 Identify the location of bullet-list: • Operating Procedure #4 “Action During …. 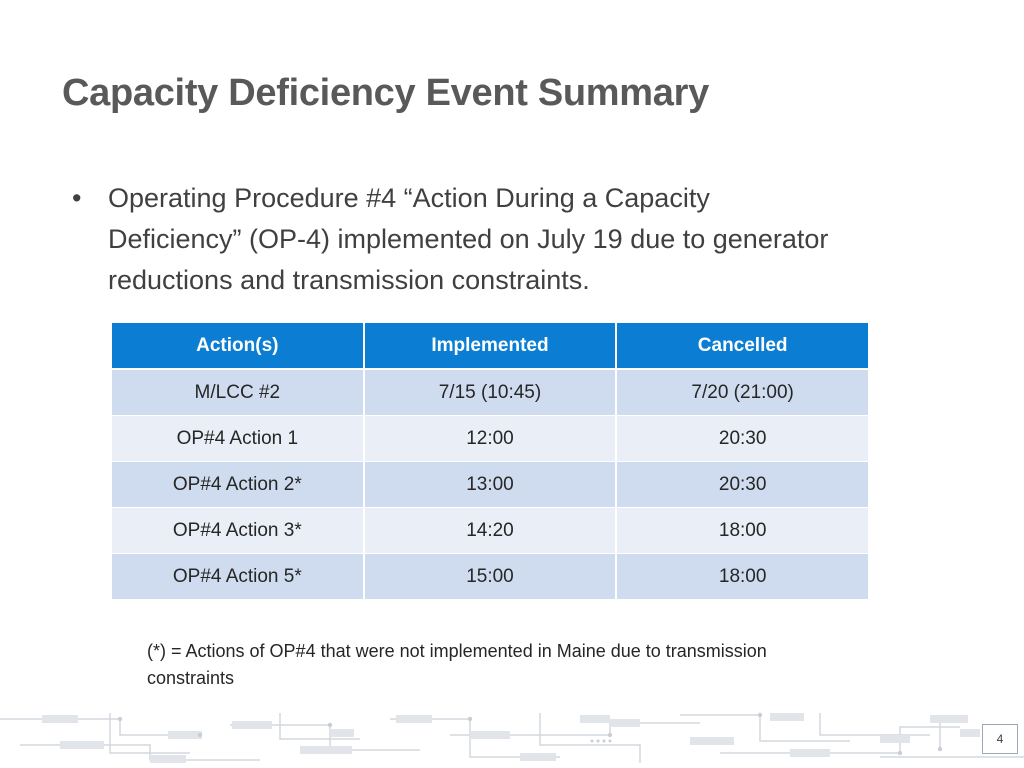
(452, 239).